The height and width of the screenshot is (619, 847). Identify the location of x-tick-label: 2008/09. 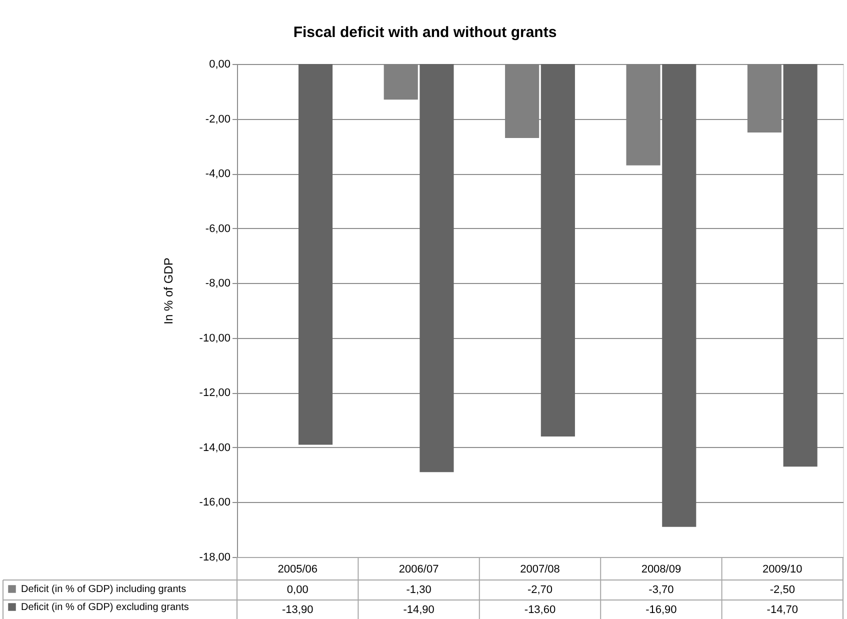
(661, 570).